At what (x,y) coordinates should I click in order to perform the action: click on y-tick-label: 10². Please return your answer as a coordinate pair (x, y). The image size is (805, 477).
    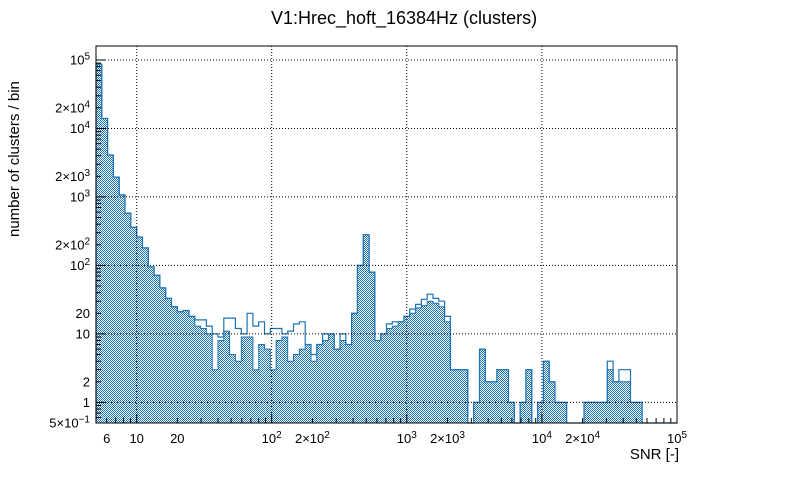
    Looking at the image, I should click on (80, 265).